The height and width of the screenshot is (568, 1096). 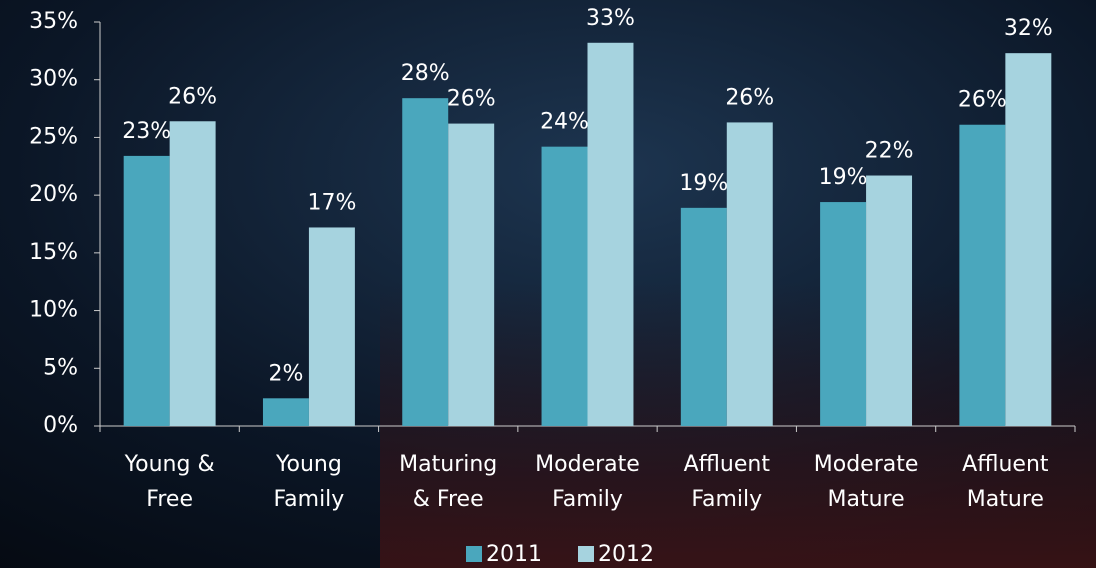 What do you see at coordinates (564, 122) in the screenshot?
I see `value-label: 24%` at bounding box center [564, 122].